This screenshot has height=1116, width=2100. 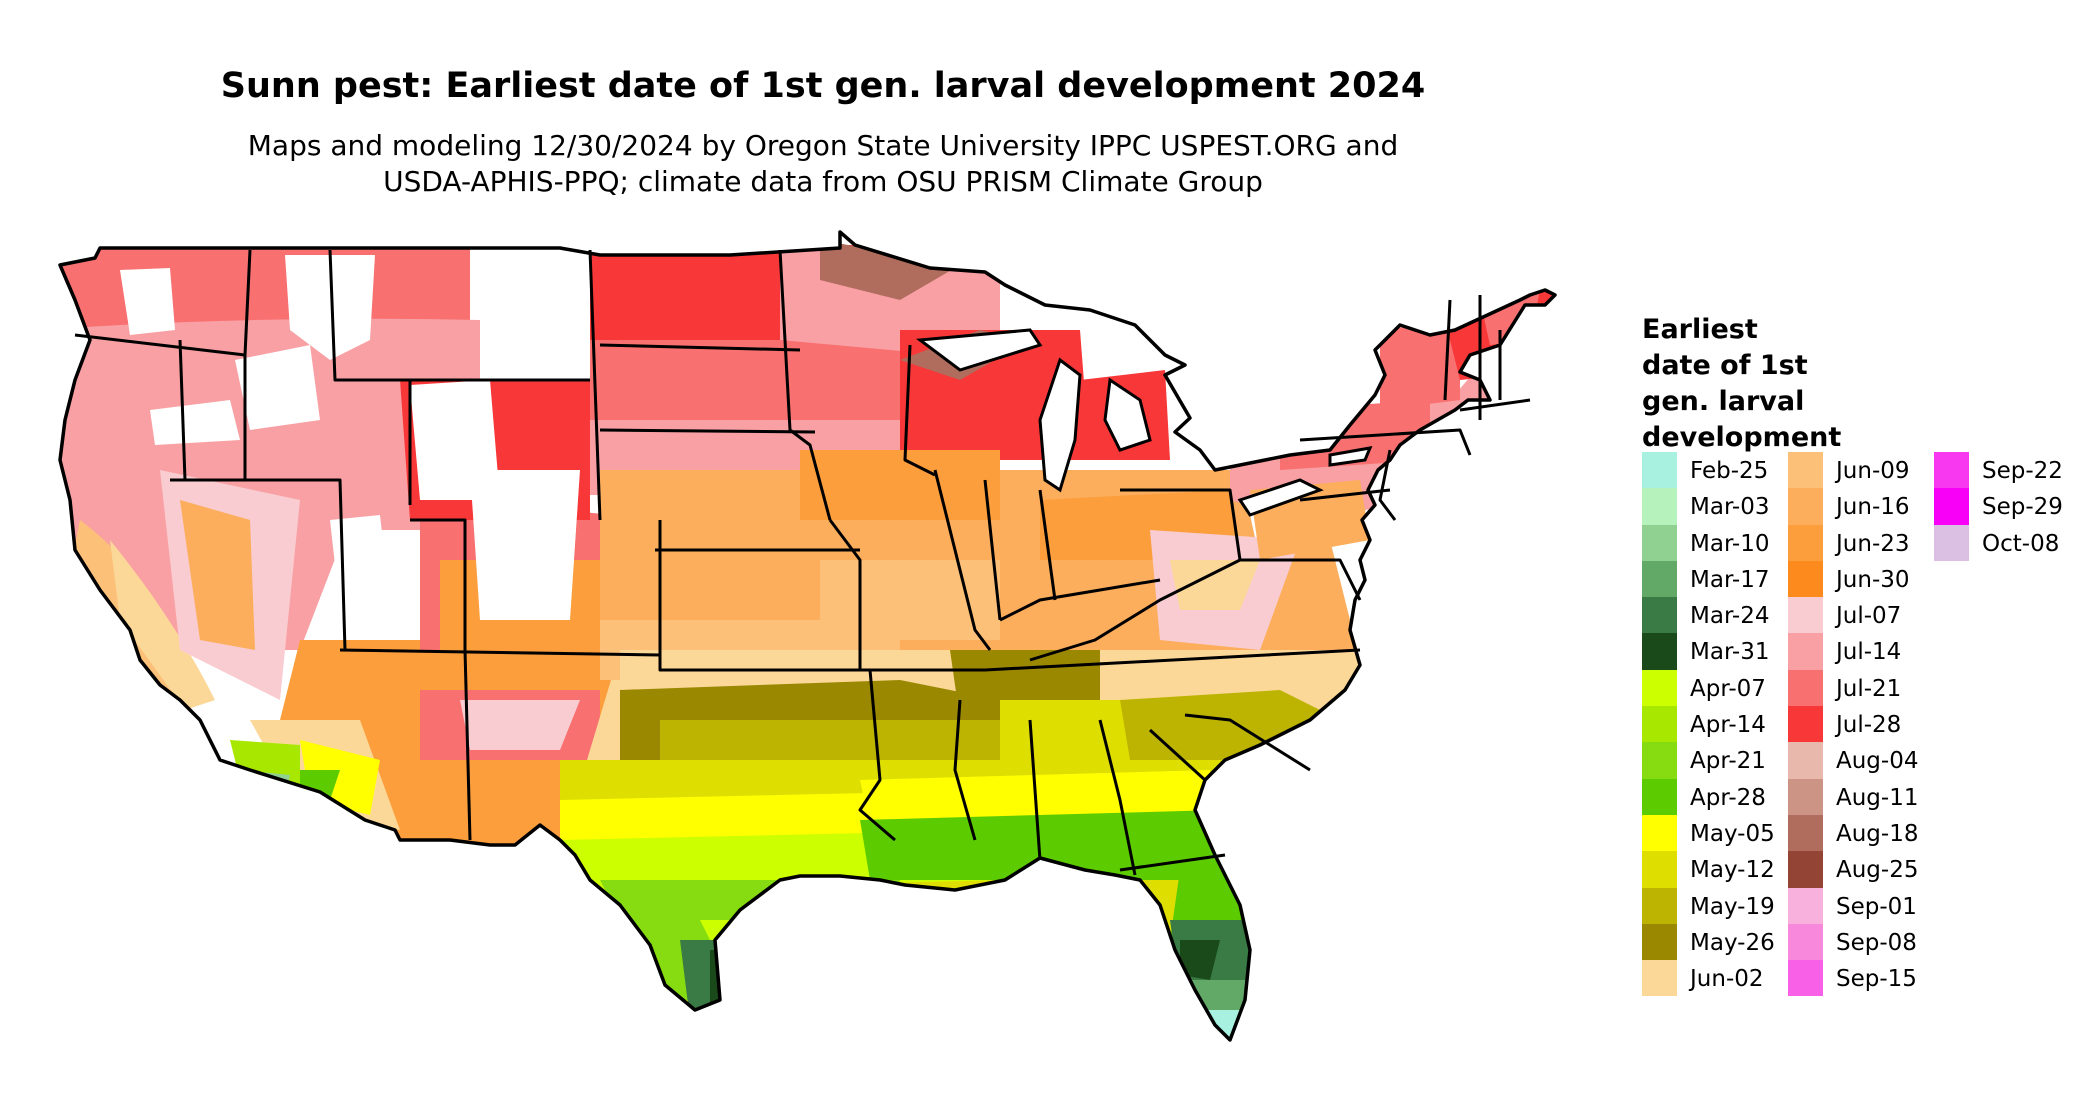 I want to click on legend-label: Mar-24, so click(x=1730, y=616).